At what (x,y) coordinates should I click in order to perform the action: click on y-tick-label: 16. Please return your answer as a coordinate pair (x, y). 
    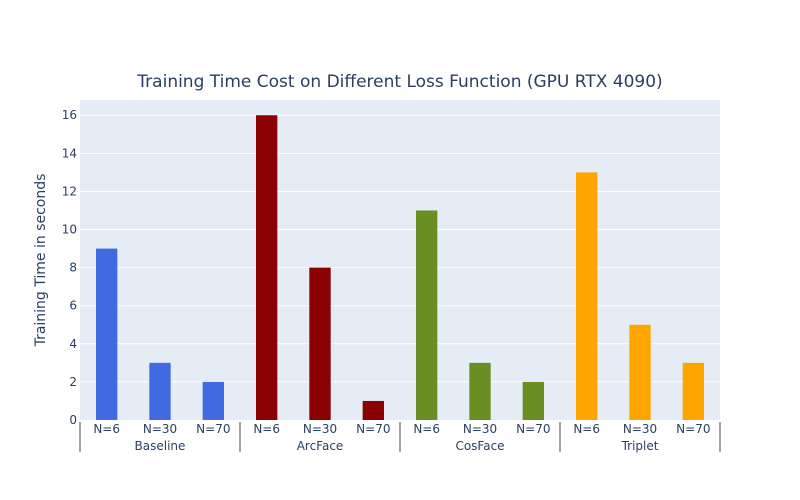
    Looking at the image, I should click on (69, 115).